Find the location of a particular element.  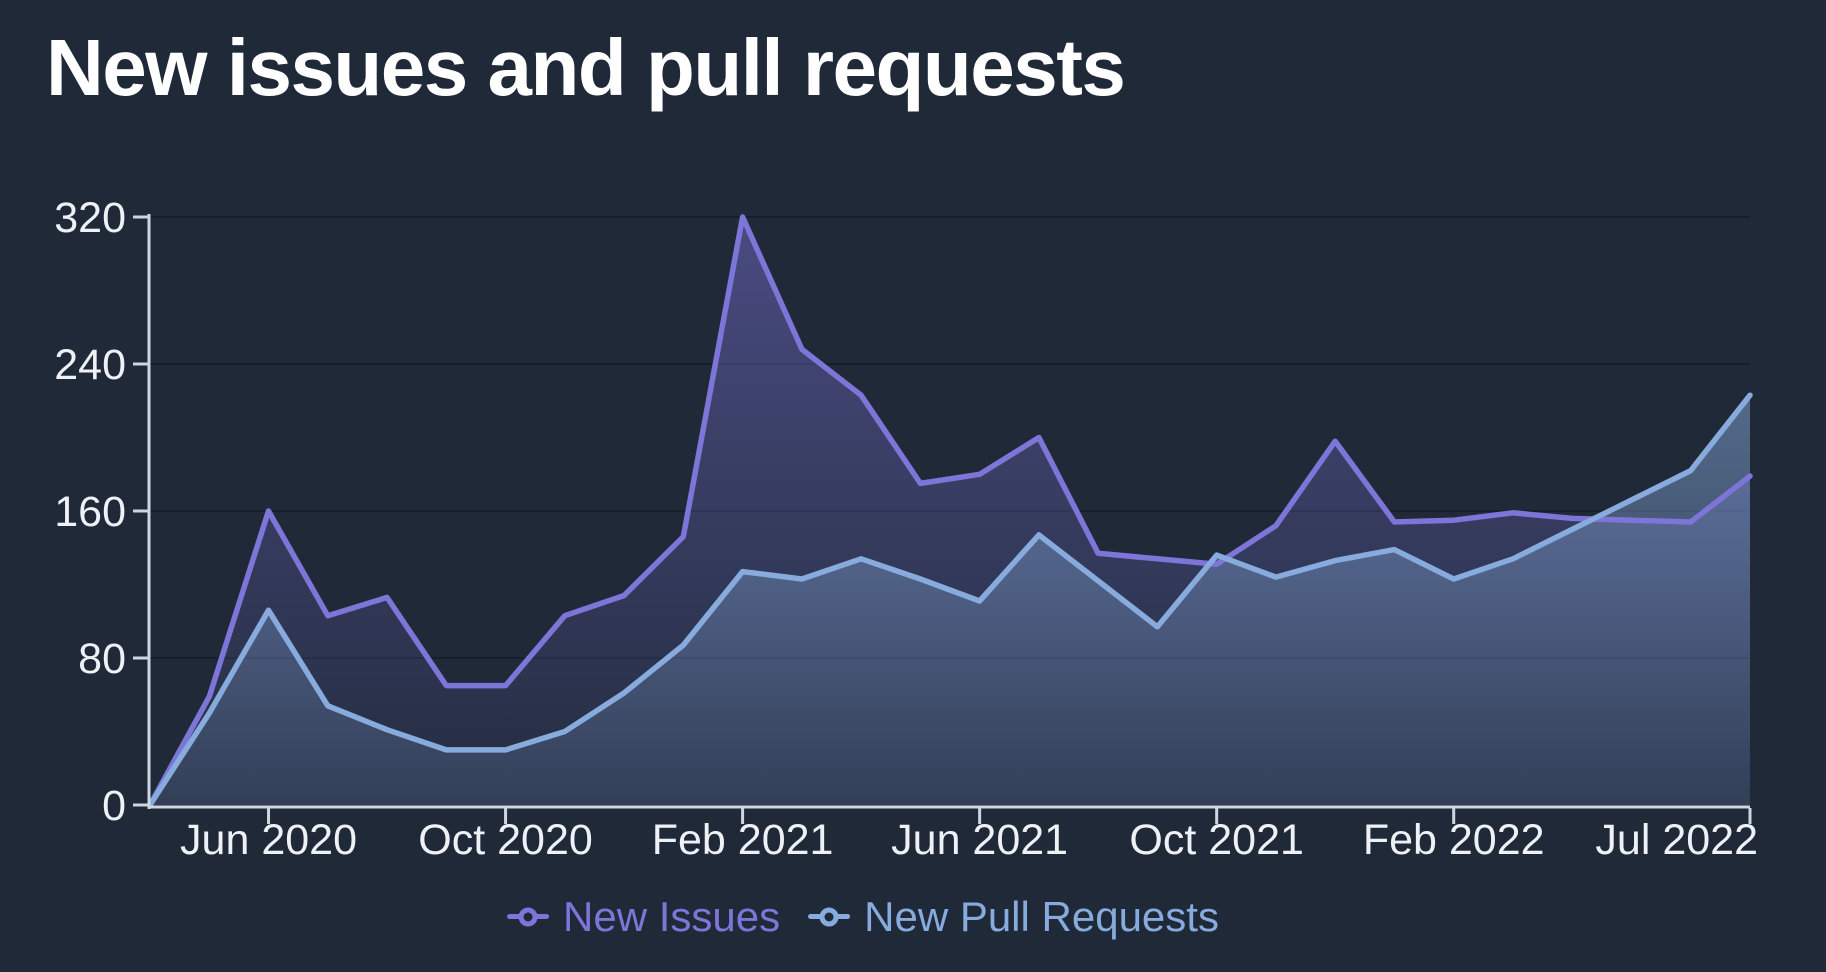

y-tick-label: 80 is located at coordinates (102, 659).